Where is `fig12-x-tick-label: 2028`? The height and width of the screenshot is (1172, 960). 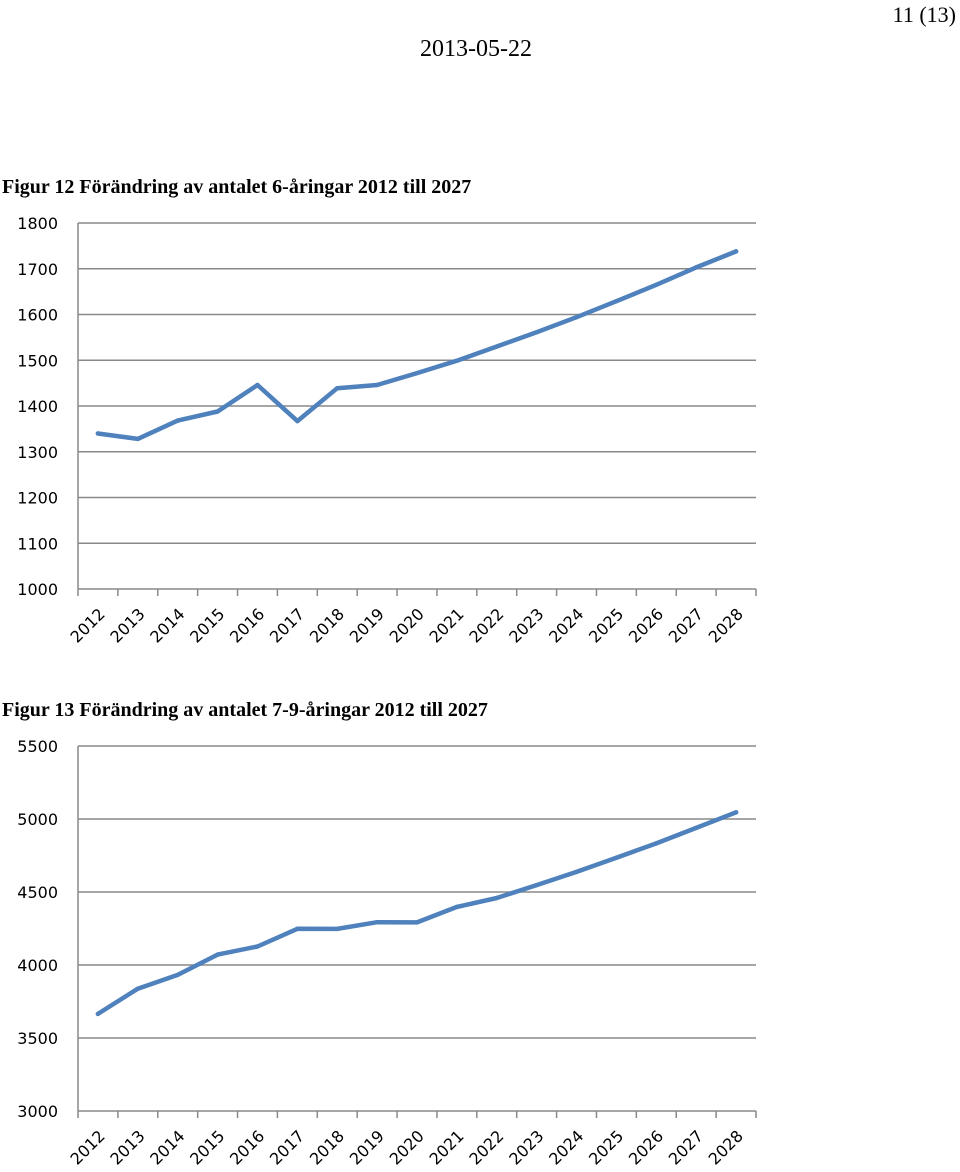 fig12-x-tick-label: 2028 is located at coordinates (726, 625).